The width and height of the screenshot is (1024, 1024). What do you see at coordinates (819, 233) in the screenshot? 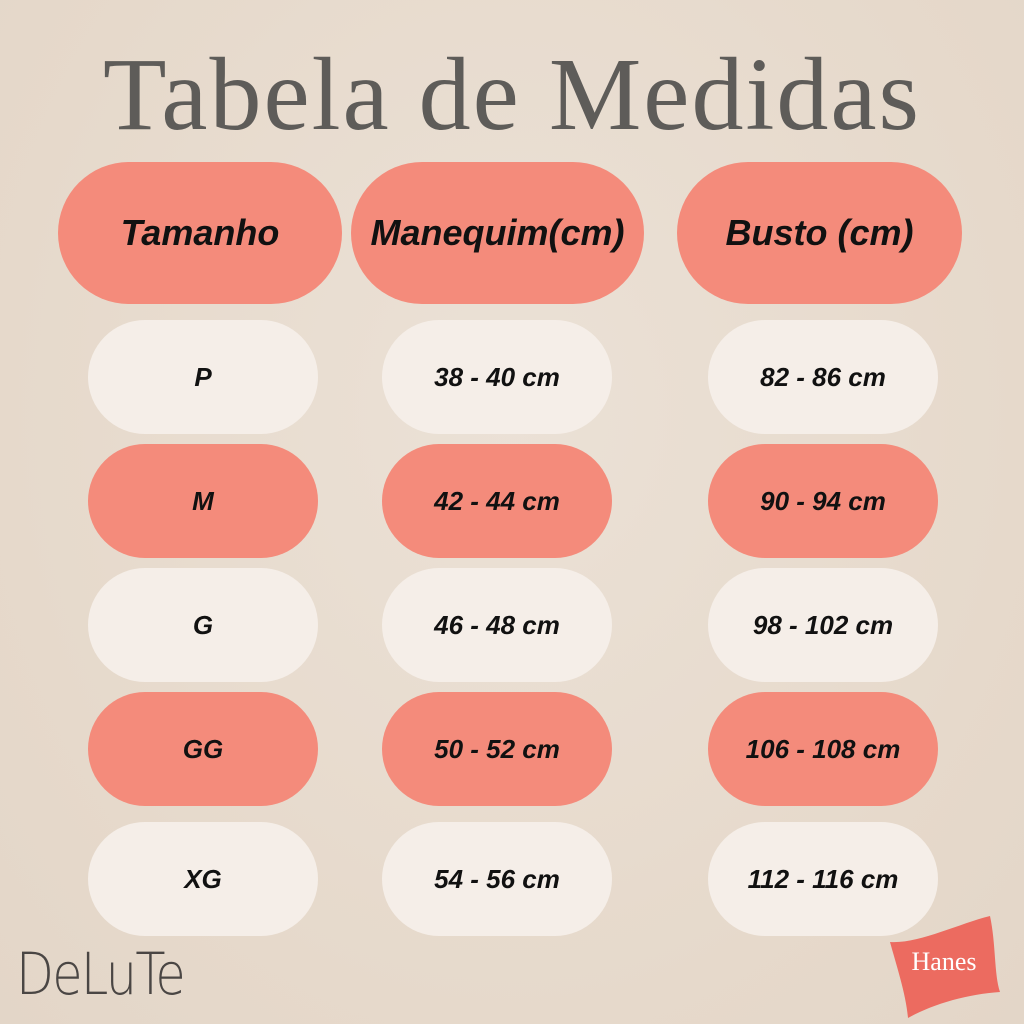
I see `header-busto: Busto (cm)` at bounding box center [819, 233].